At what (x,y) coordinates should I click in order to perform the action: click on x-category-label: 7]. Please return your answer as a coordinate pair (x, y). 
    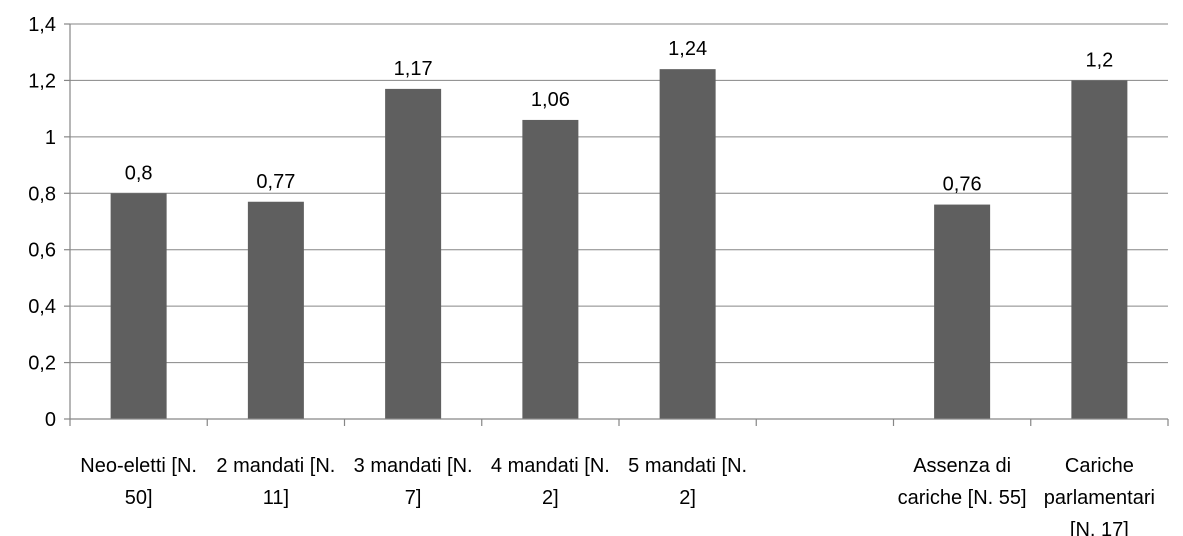
    Looking at the image, I should click on (413, 498).